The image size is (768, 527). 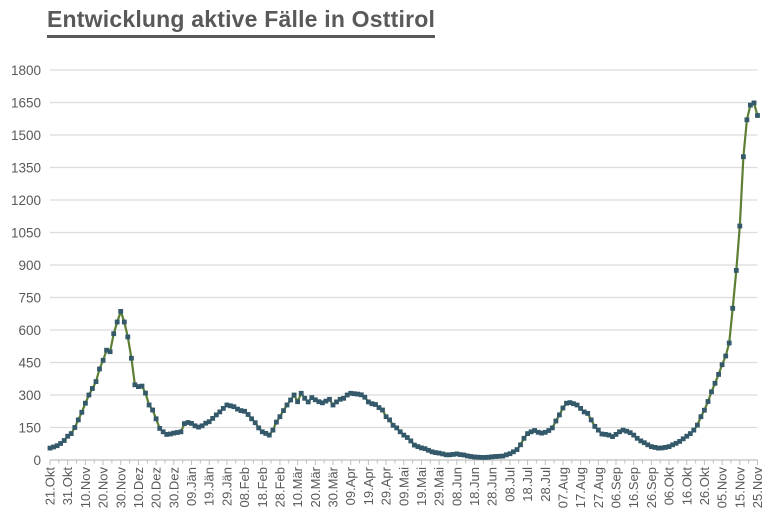 I want to click on y-tick-label: 1800, so click(x=26, y=70).